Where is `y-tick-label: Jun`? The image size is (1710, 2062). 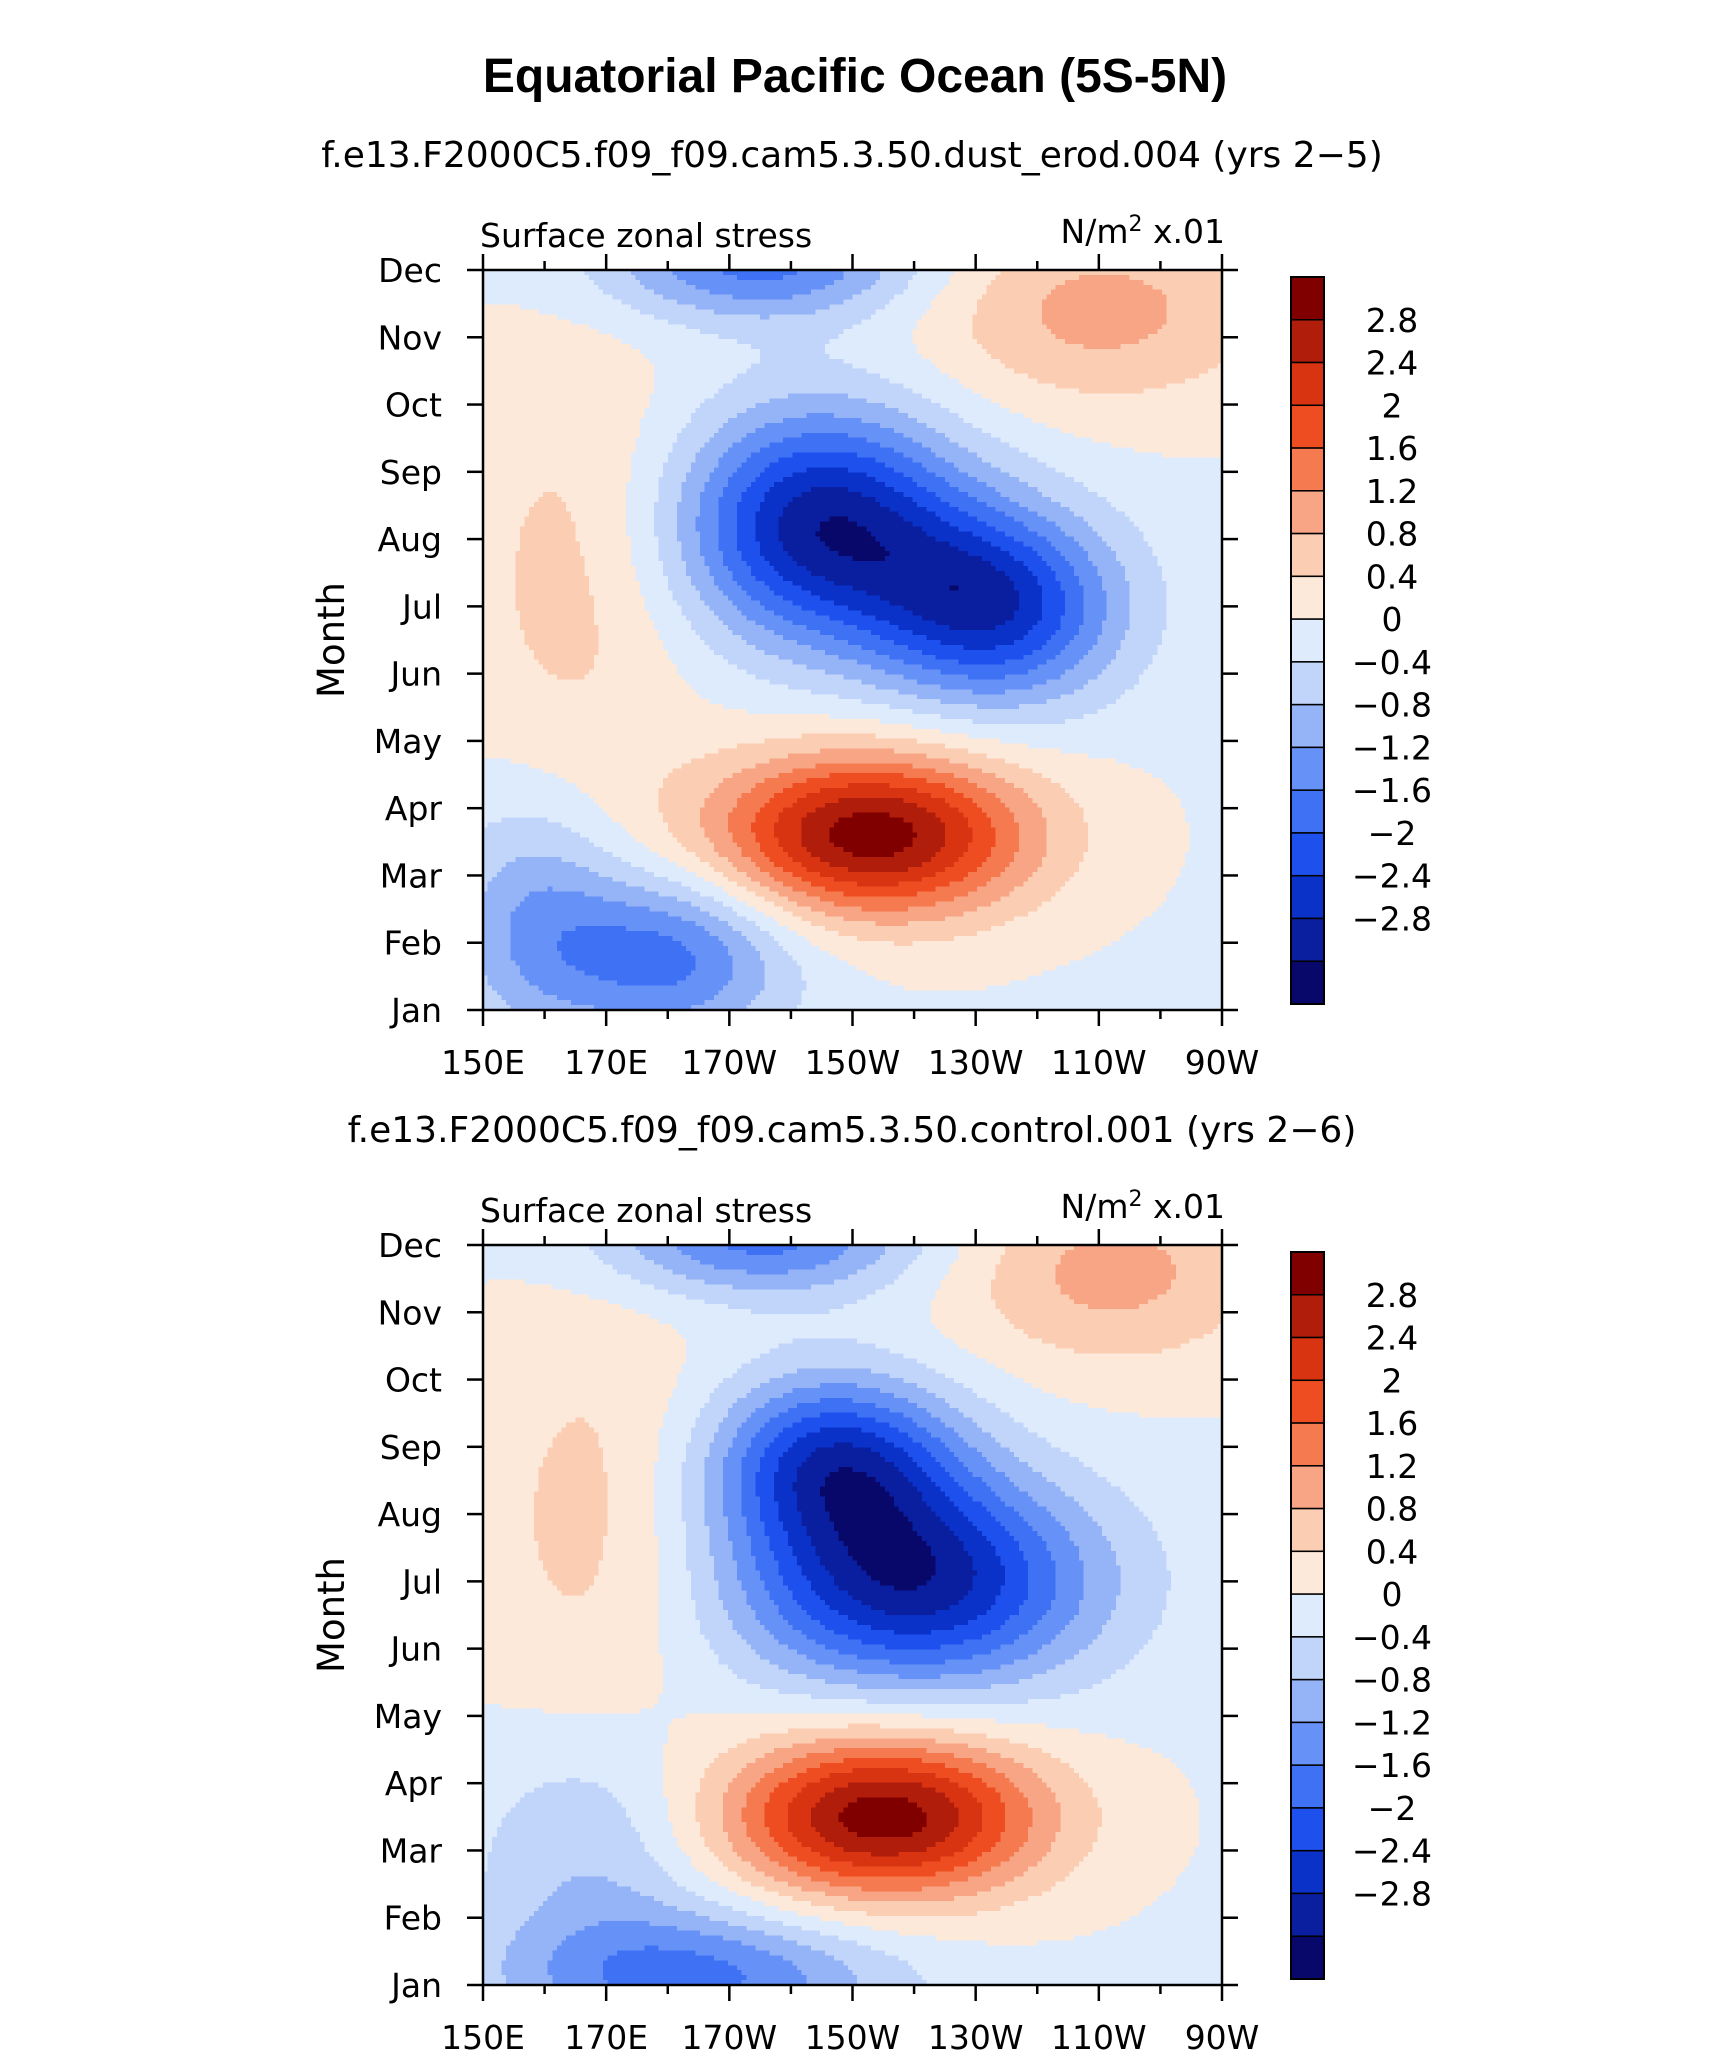
y-tick-label: Jun is located at coordinates (415, 1649).